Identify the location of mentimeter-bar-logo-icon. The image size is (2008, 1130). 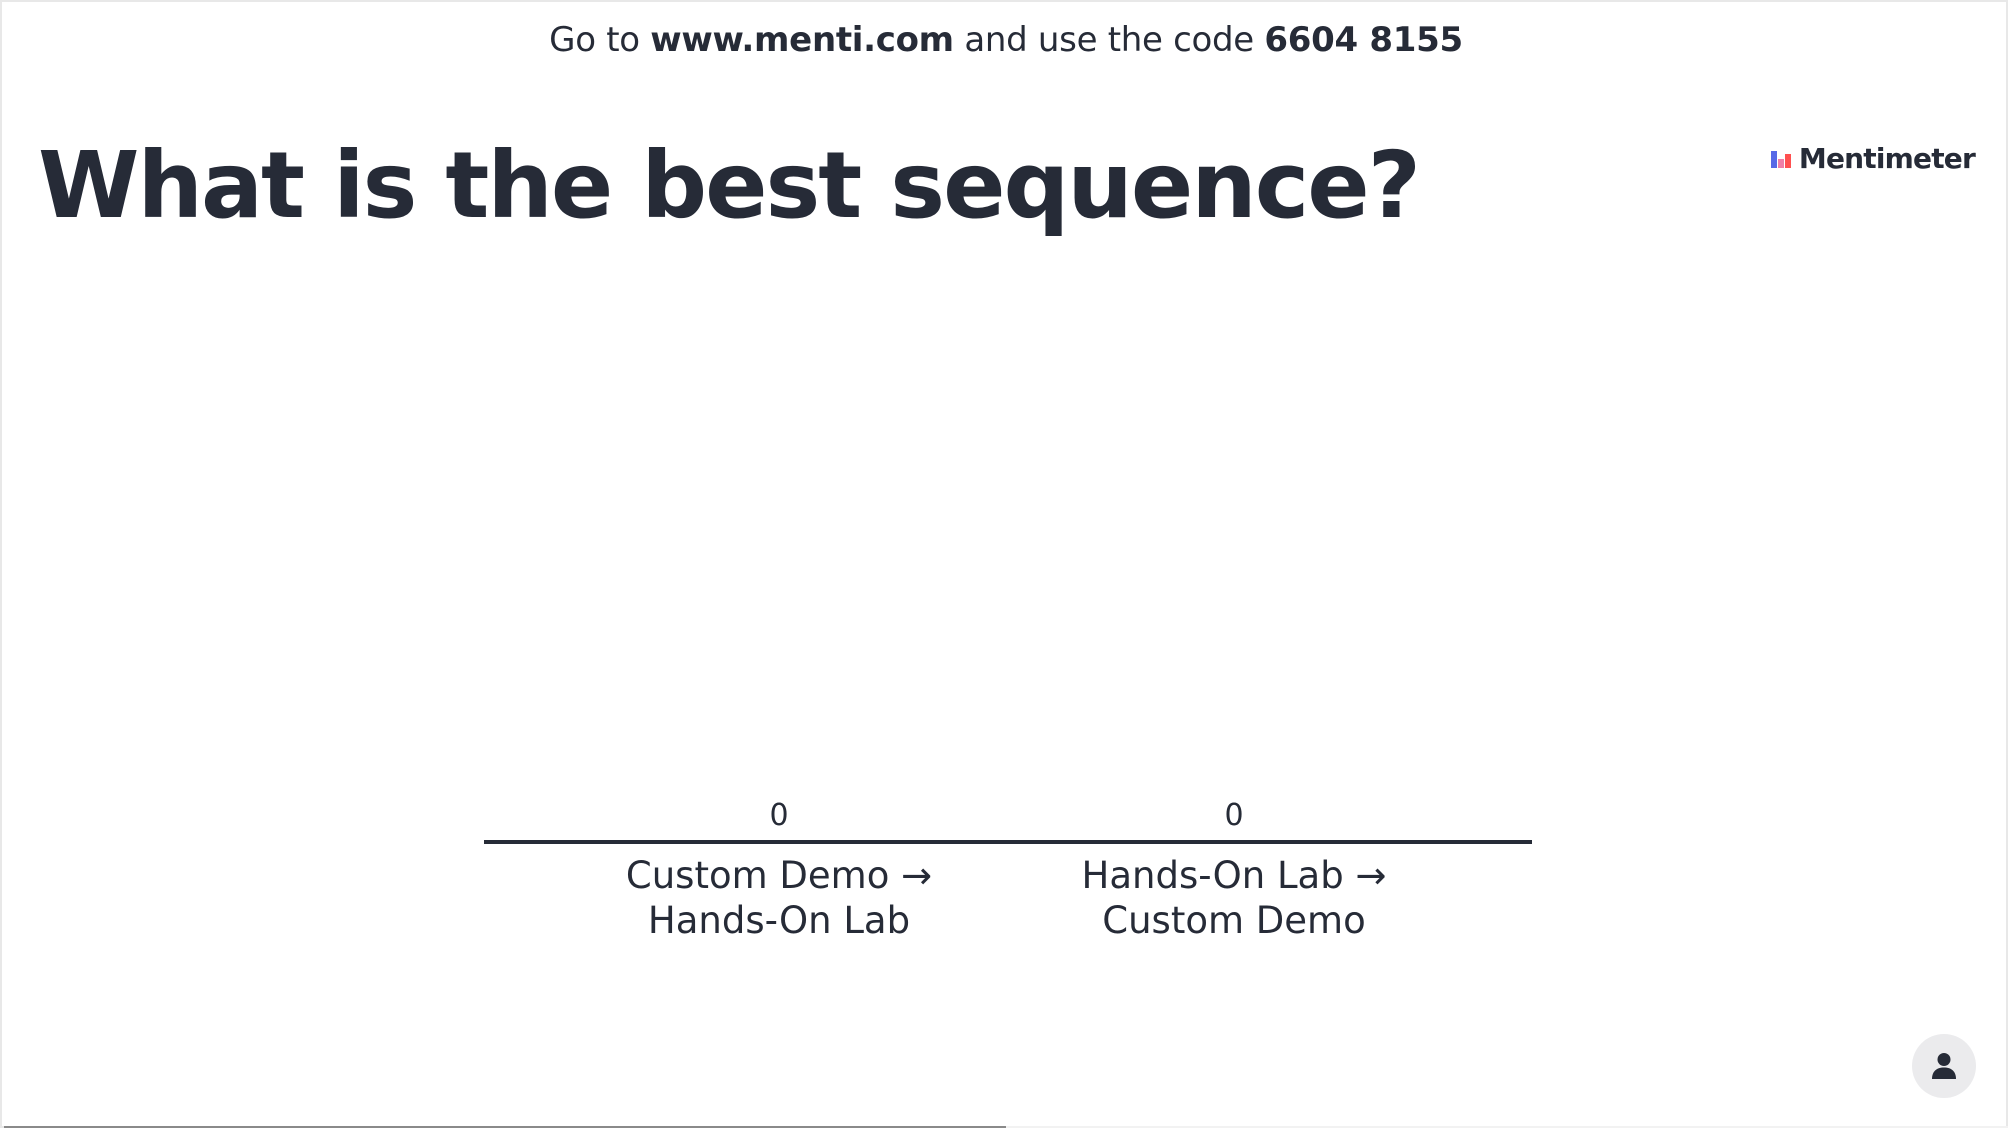
(1780, 159).